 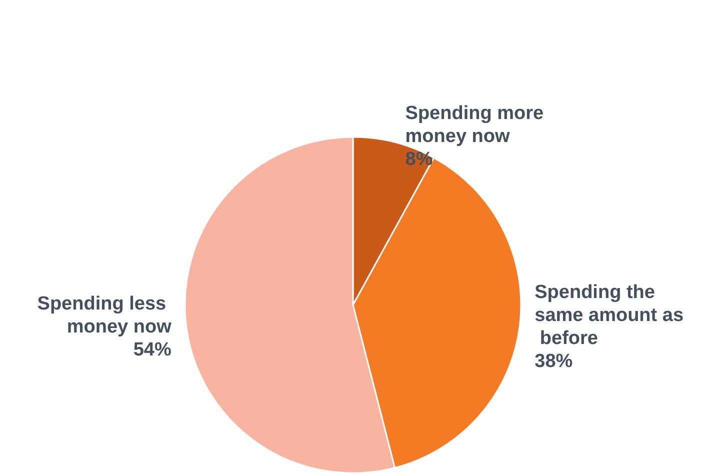 What do you see at coordinates (152, 349) in the screenshot?
I see `data-label: 54%` at bounding box center [152, 349].